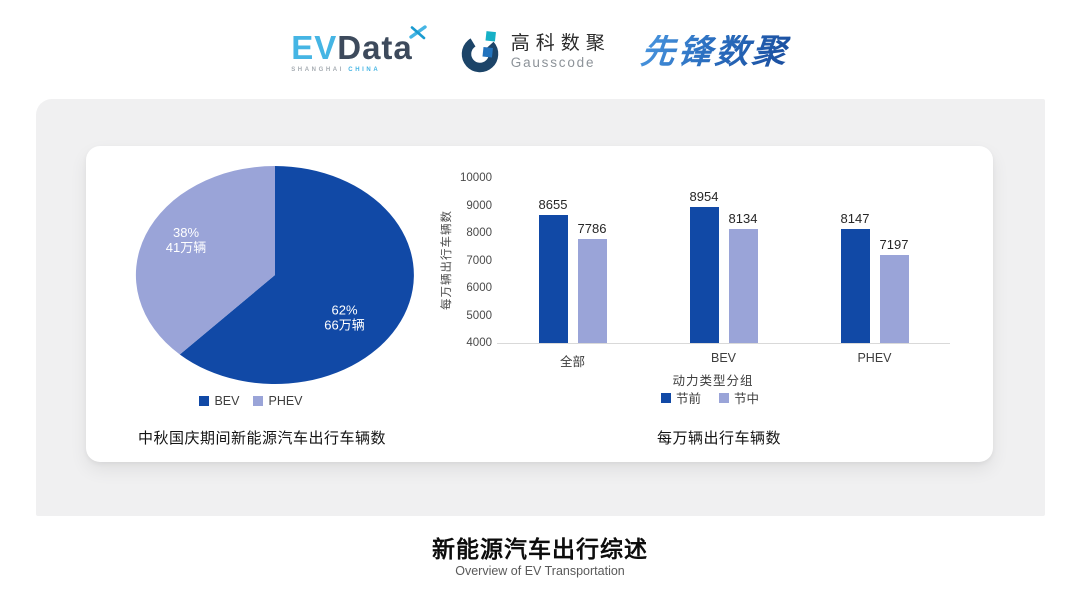 The width and height of the screenshot is (1080, 608). What do you see at coordinates (855, 285) in the screenshot?
I see `bar-PHEV-节前` at bounding box center [855, 285].